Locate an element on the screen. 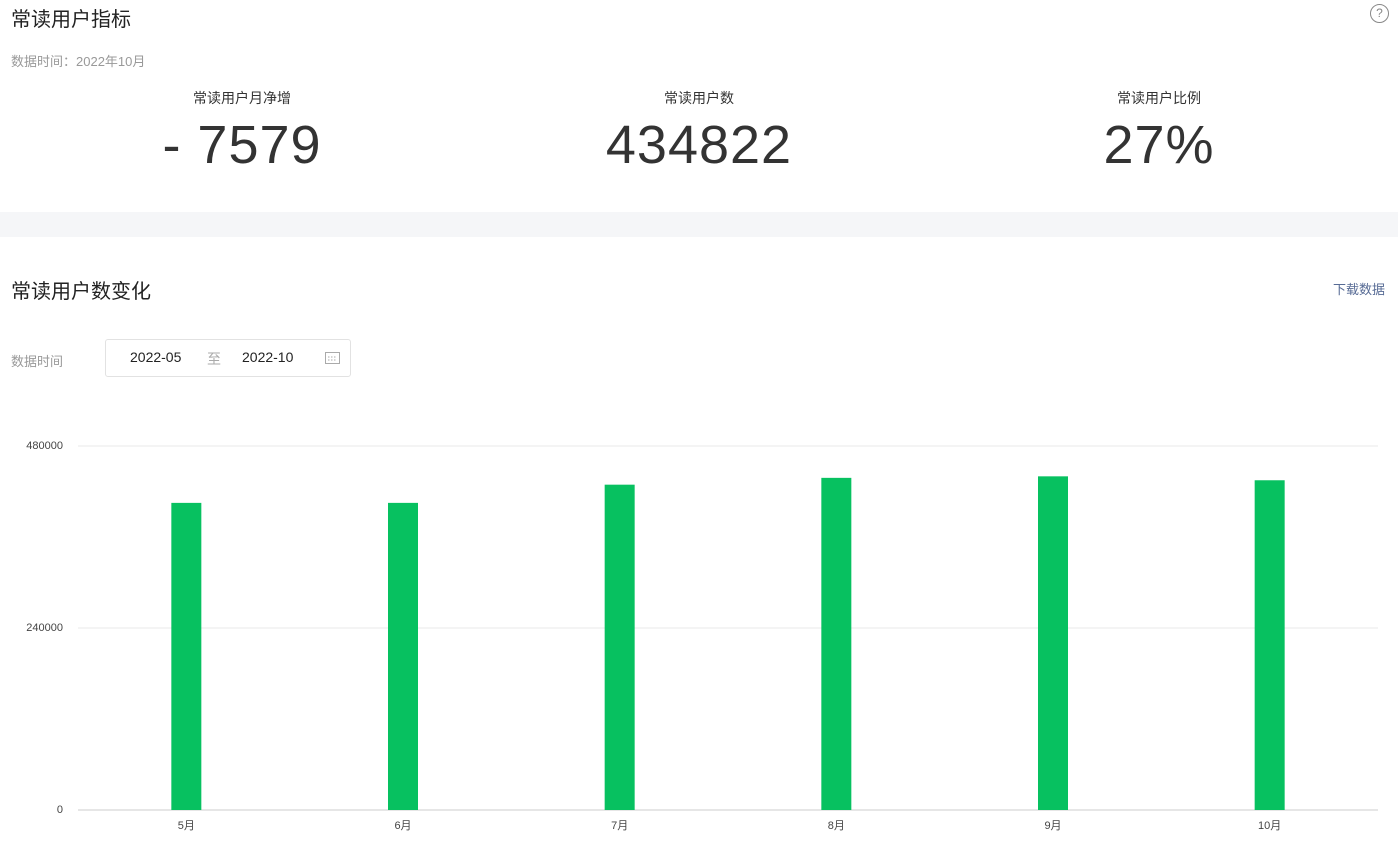 This screenshot has width=1398, height=863. metric-value: 434822 is located at coordinates (699, 145).